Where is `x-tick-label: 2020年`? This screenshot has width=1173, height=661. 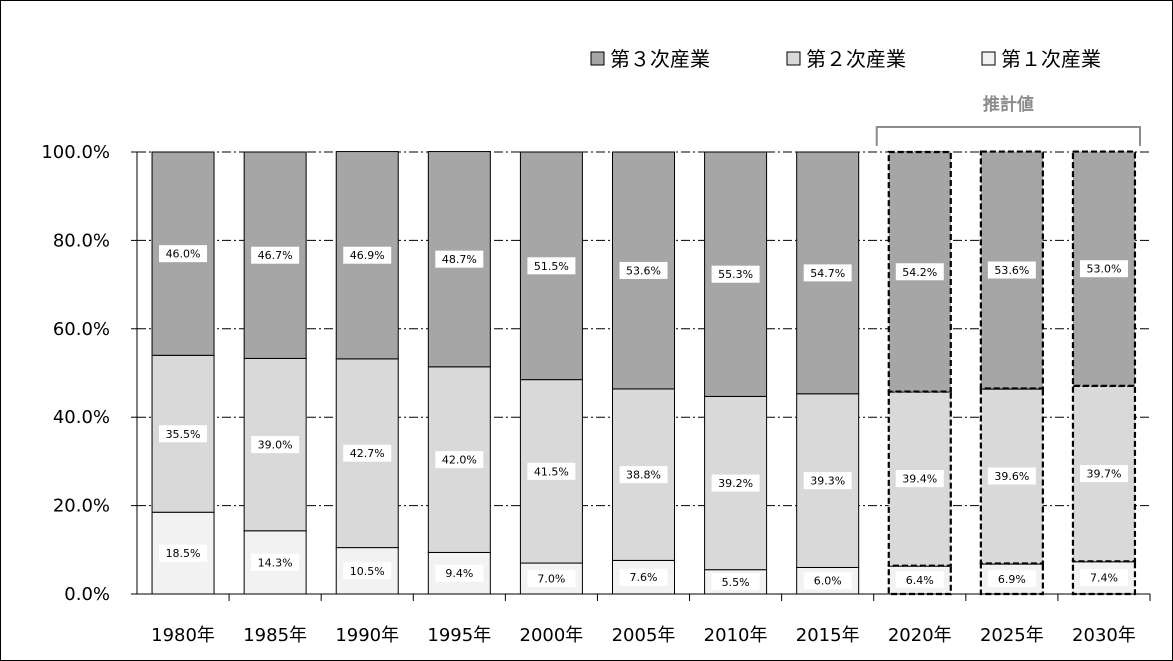 x-tick-label: 2020年 is located at coordinates (920, 635).